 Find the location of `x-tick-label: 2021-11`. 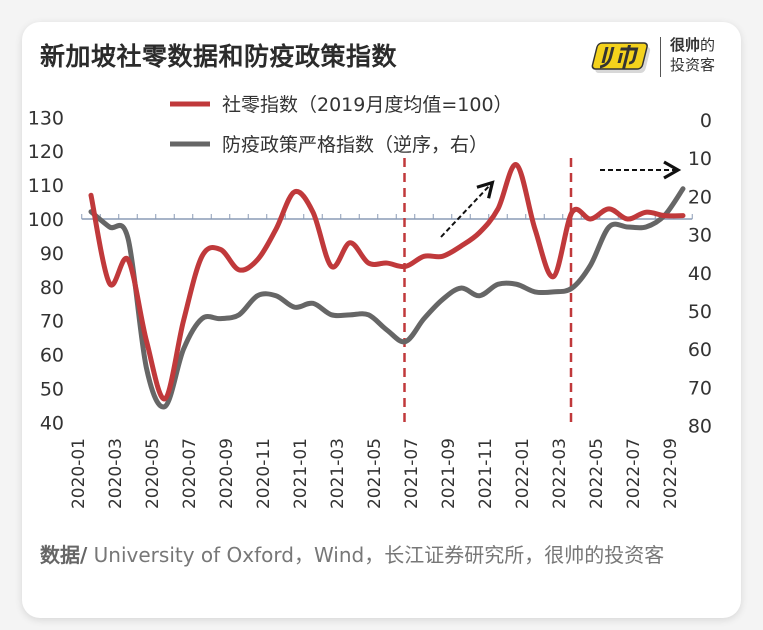

x-tick-label: 2021-11 is located at coordinates (486, 473).